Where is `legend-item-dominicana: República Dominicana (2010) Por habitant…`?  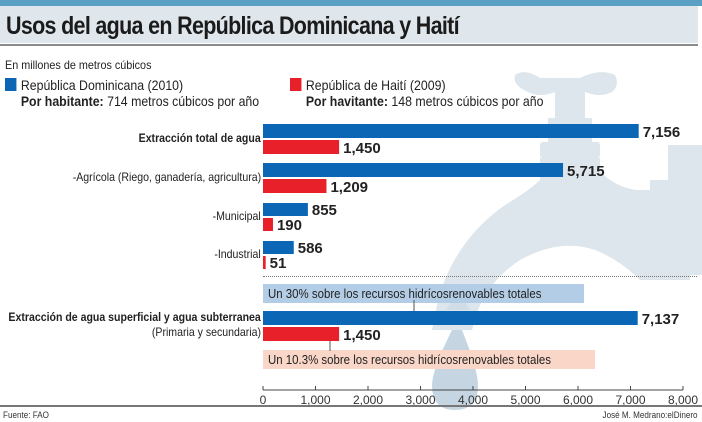 legend-item-dominicana: República Dominicana (2010) Por habitant… is located at coordinates (132, 93).